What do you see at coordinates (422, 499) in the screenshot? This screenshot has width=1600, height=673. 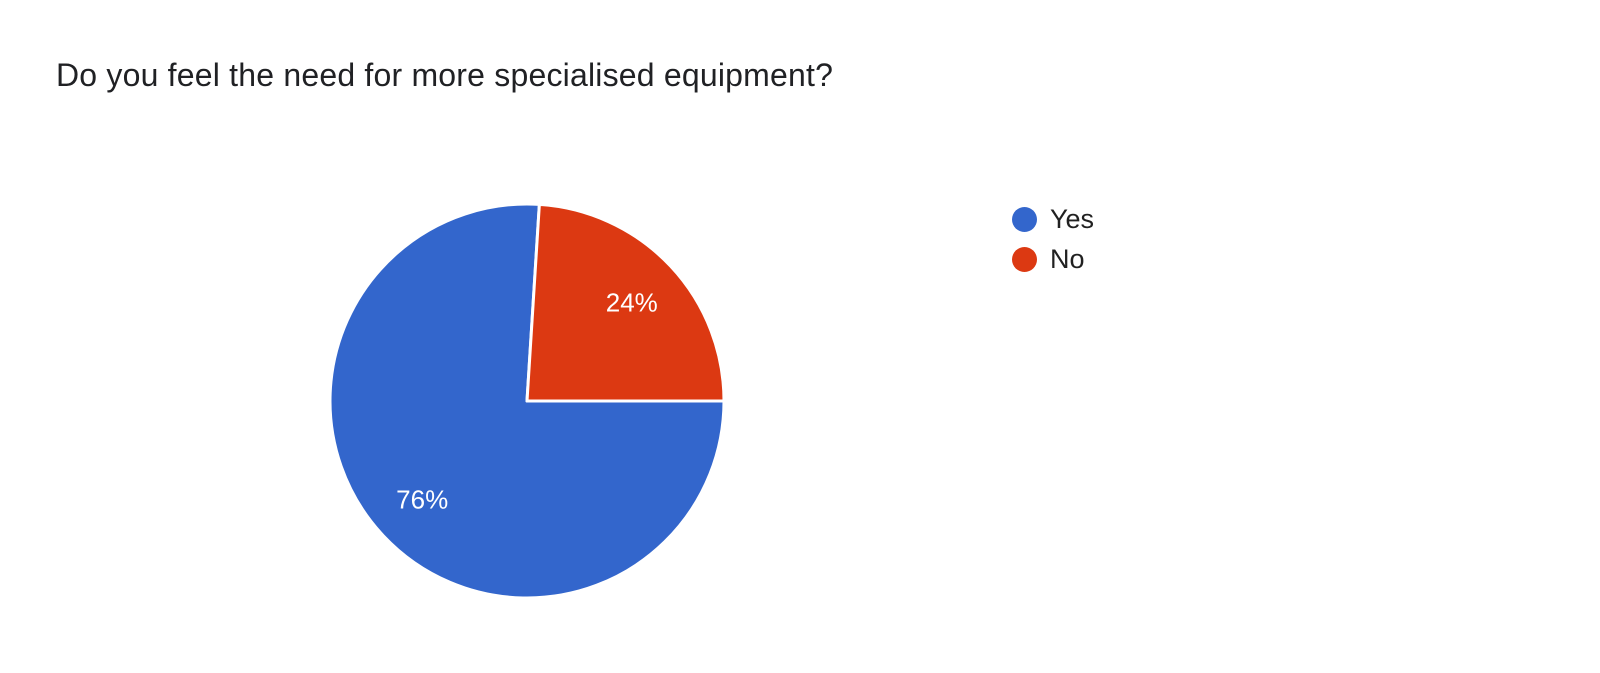 I see `pie-slice-label-yes: 76%` at bounding box center [422, 499].